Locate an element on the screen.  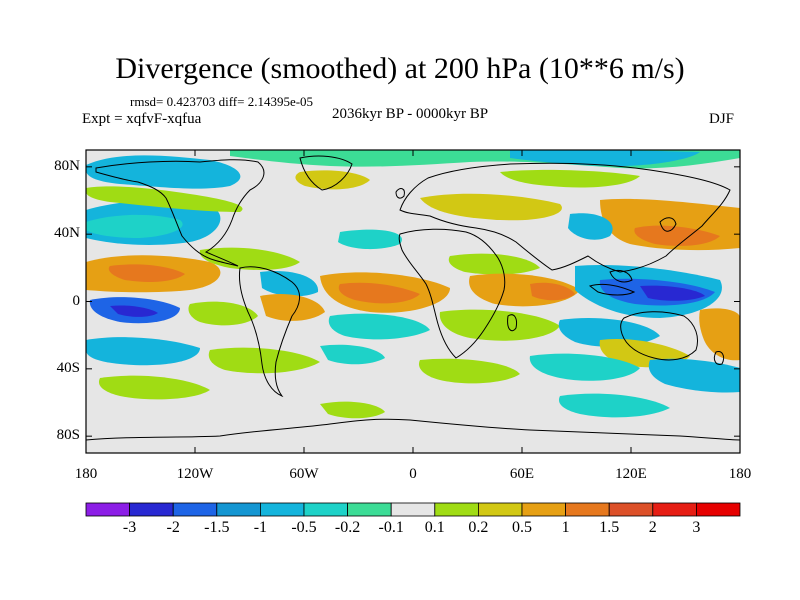
coastline-madagascar is located at coordinates (512, 323).